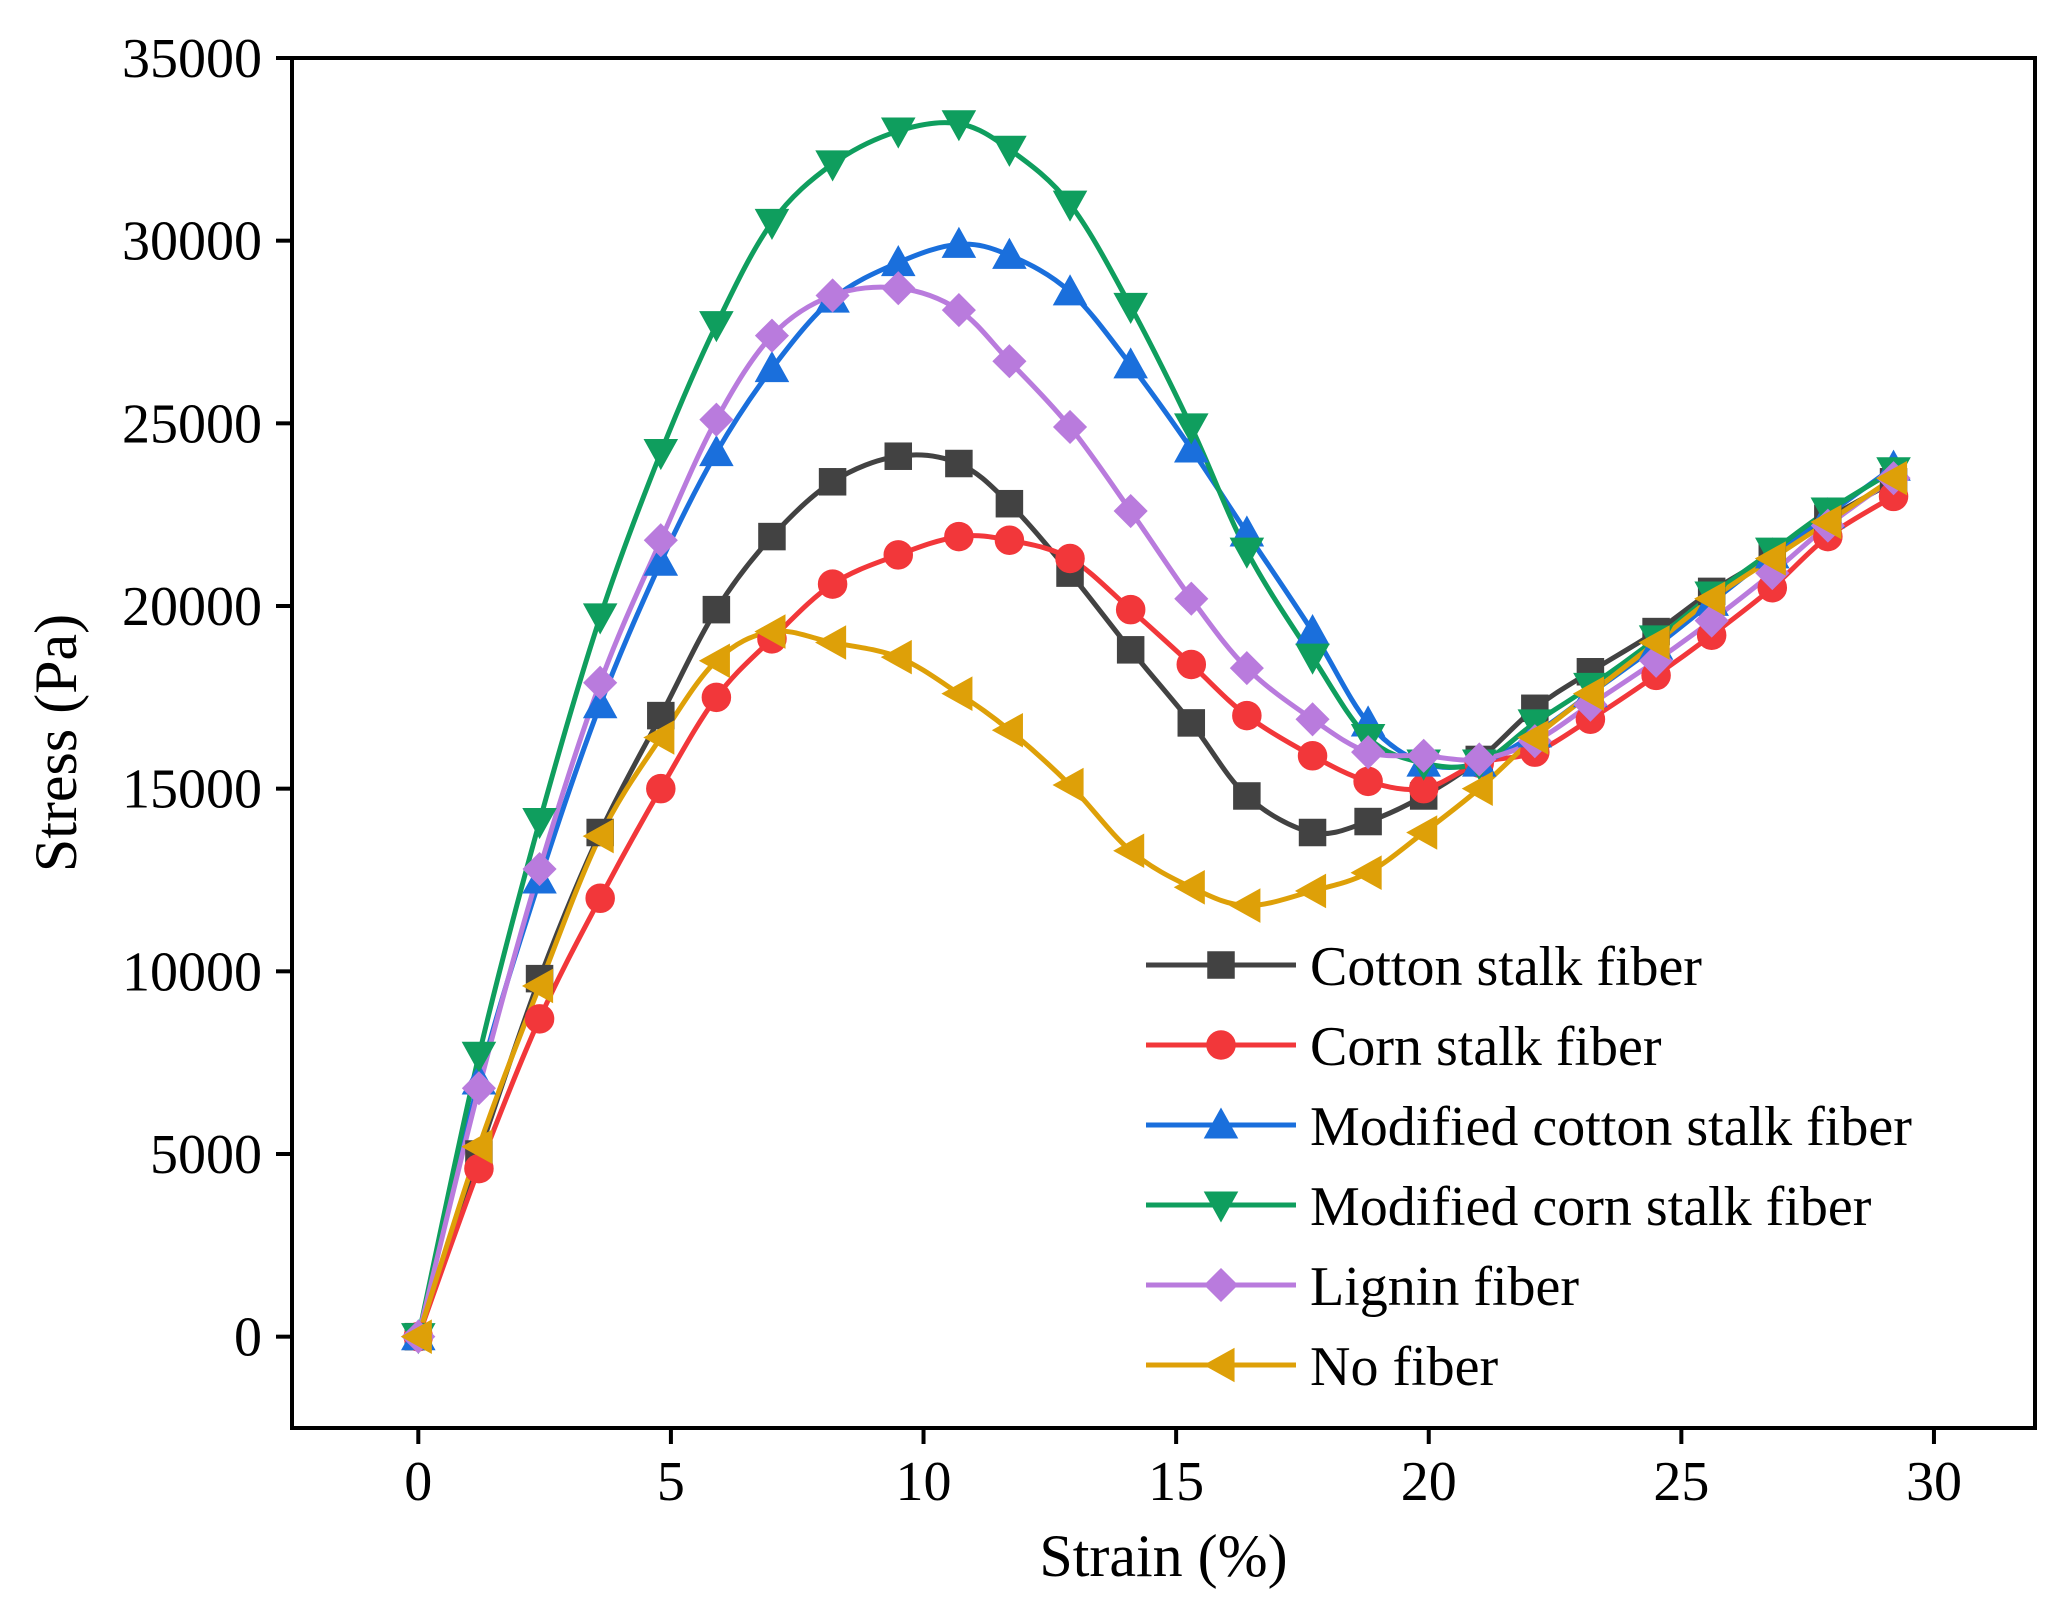 Image resolution: width=2063 pixels, height=1617 pixels. What do you see at coordinates (206, 1155) in the screenshot?
I see `y-tick-label: 5000` at bounding box center [206, 1155].